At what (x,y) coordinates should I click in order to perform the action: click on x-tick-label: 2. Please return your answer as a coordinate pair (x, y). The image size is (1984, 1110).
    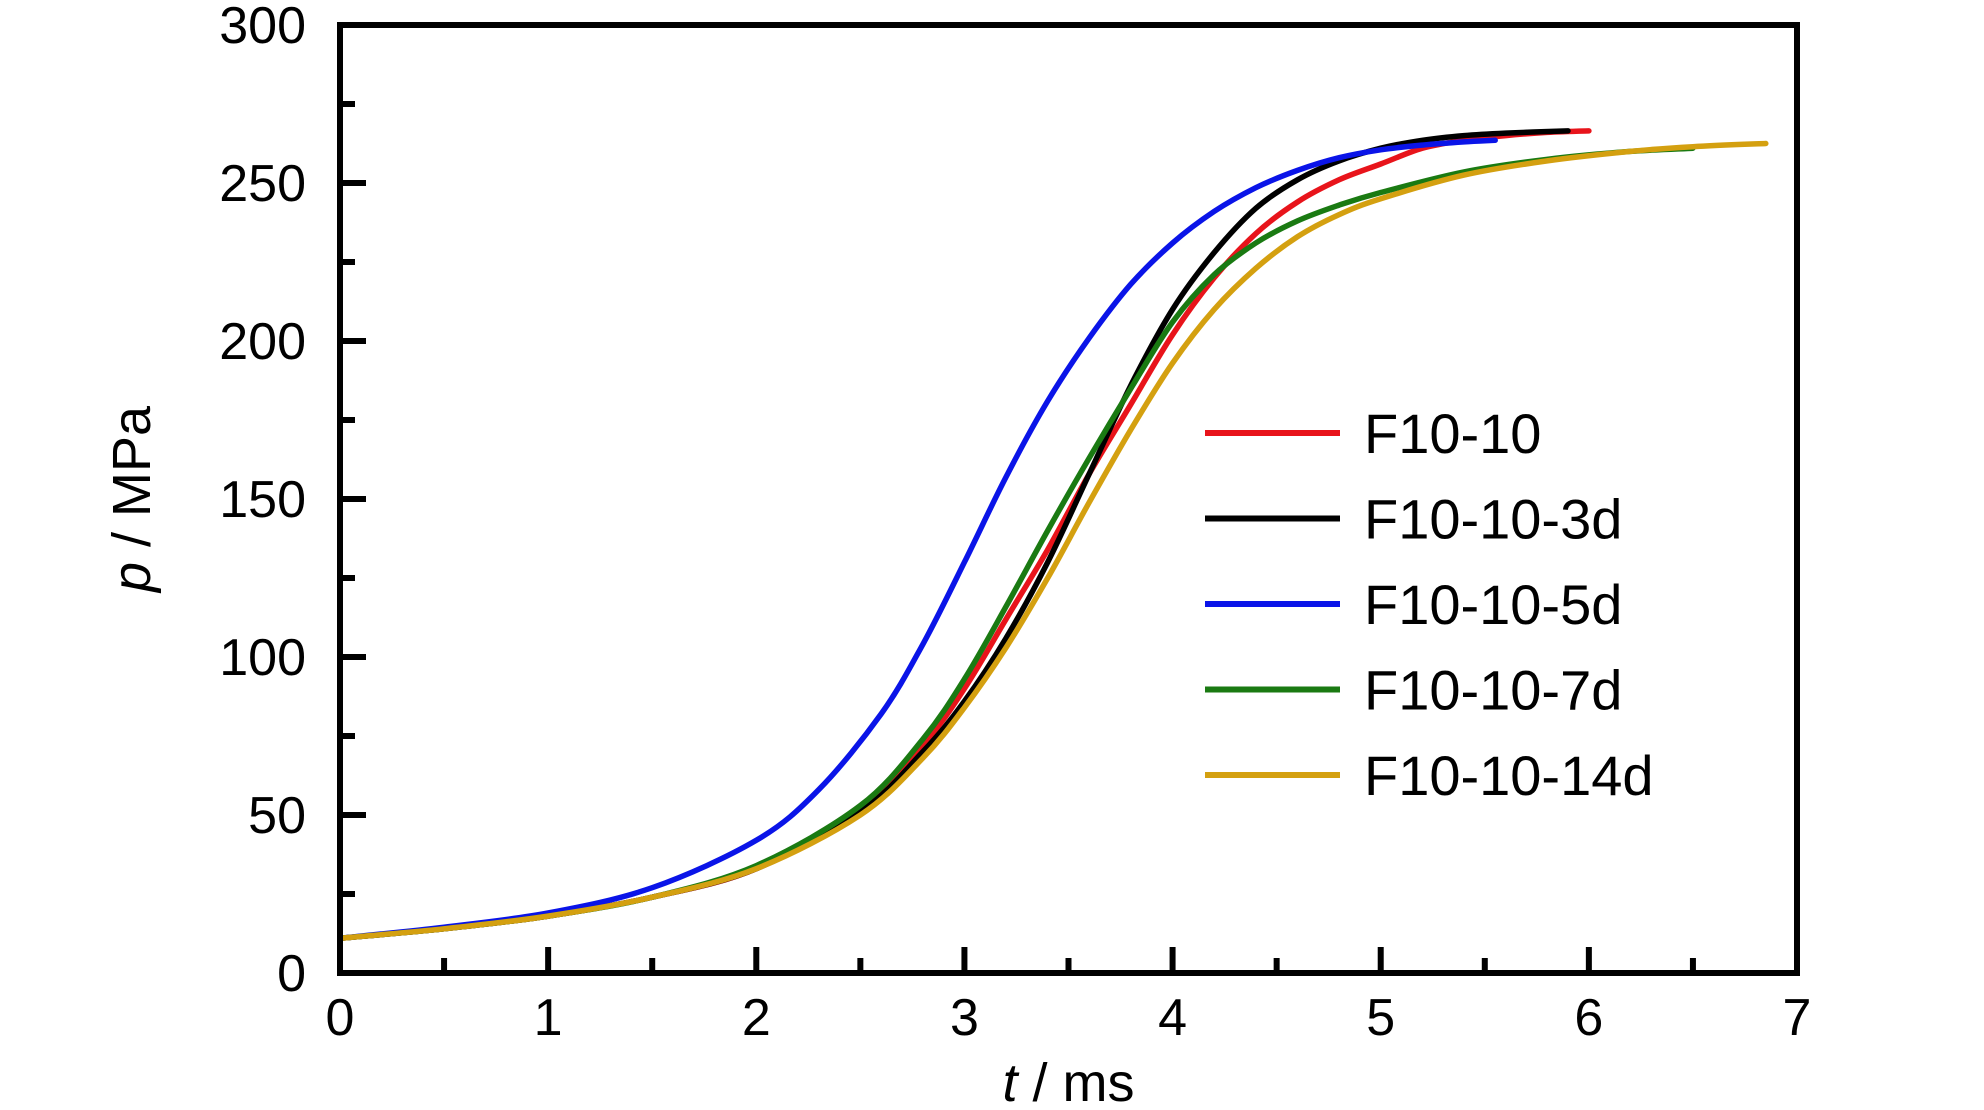
    Looking at the image, I should click on (756, 1018).